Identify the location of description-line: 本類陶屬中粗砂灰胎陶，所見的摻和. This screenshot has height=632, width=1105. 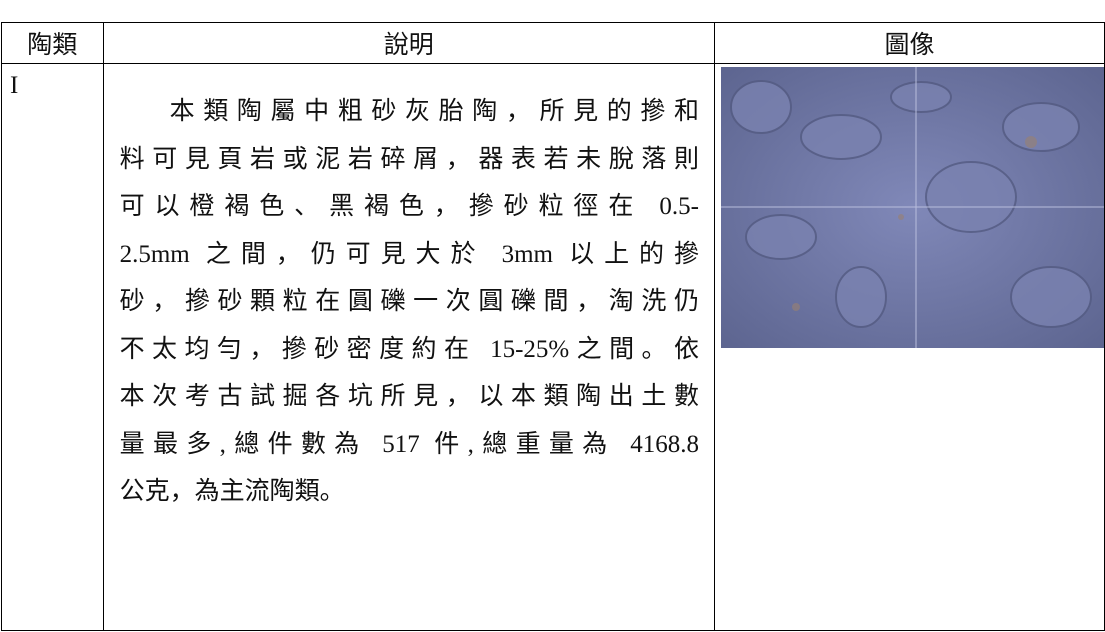
(434, 111).